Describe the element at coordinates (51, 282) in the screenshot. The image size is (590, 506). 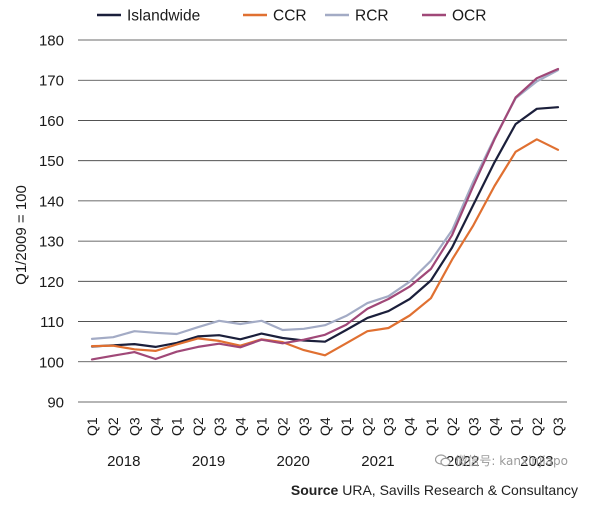
I see `y-tick-label: 120` at that location.